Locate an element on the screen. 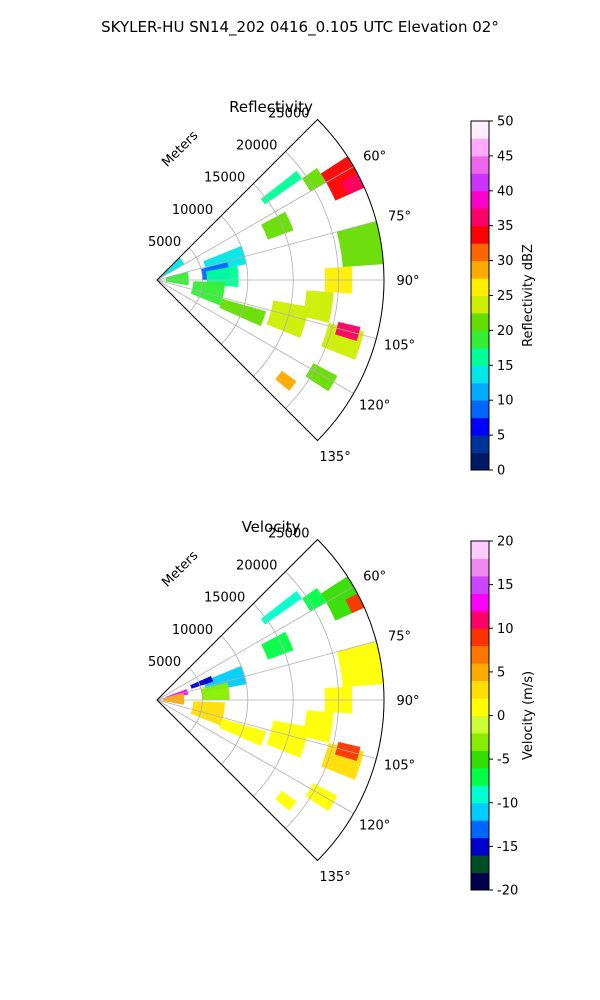  velocity-colorbar-tick-label: 5 is located at coordinates (501, 672).